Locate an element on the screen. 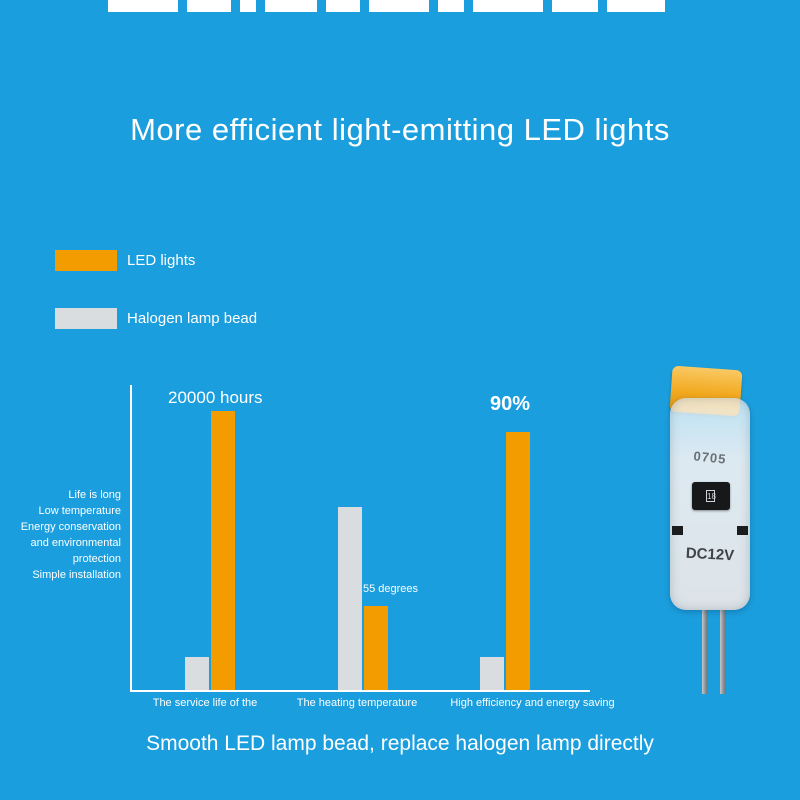 This screenshot has width=800, height=800. category-label: The service life of the is located at coordinates (205, 703).